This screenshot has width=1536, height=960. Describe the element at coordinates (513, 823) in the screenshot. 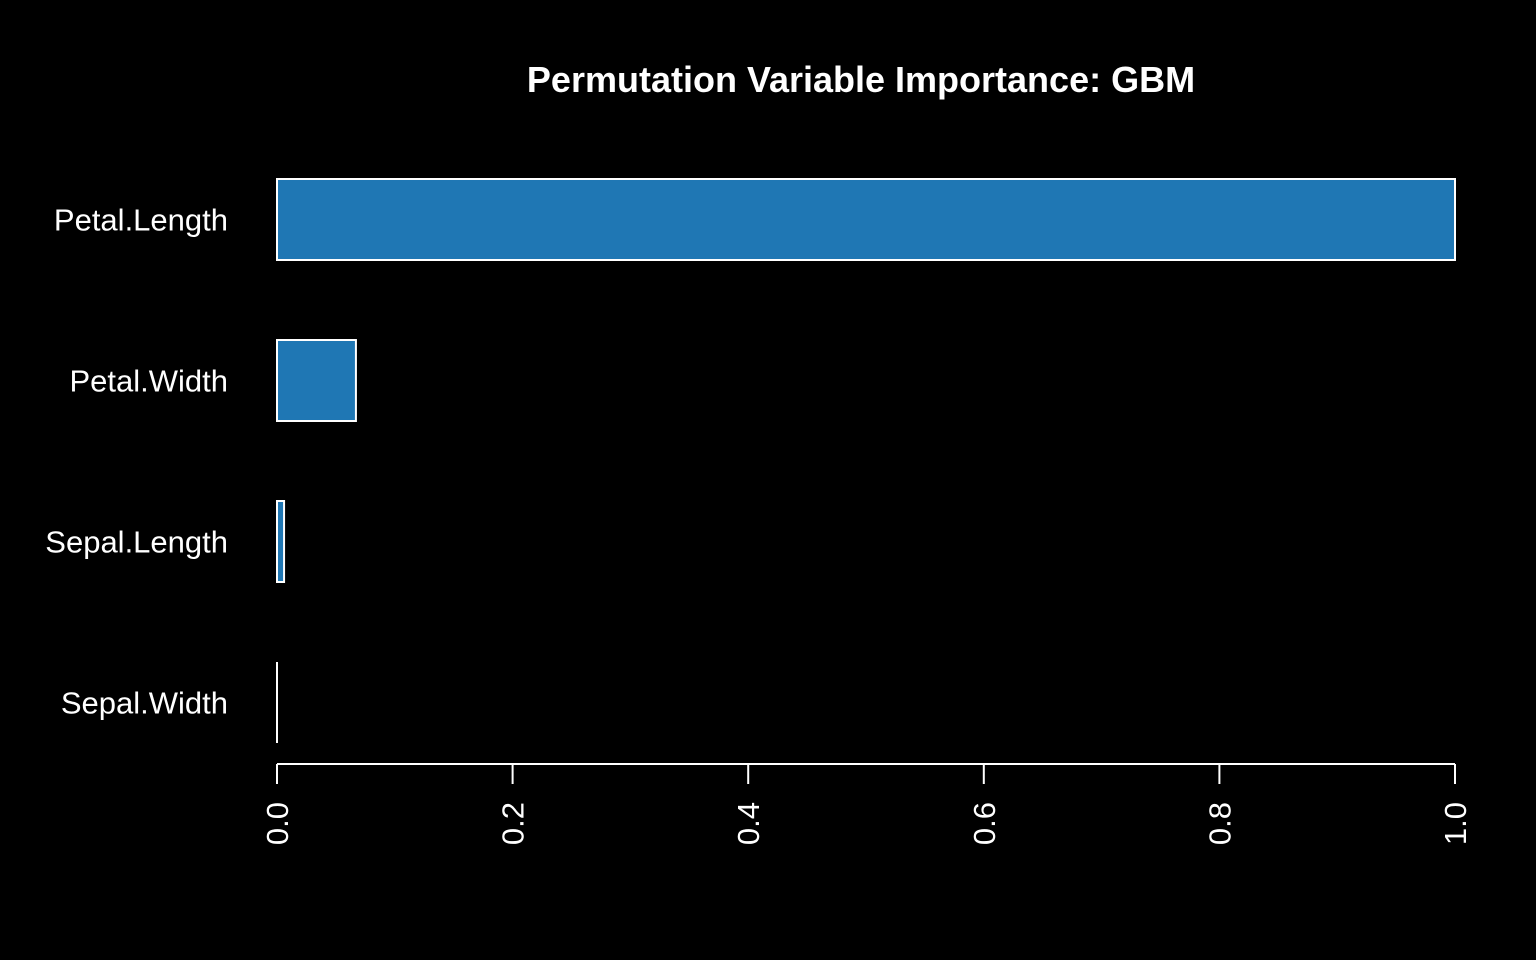

I see `x-tick-label: 0.2` at that location.